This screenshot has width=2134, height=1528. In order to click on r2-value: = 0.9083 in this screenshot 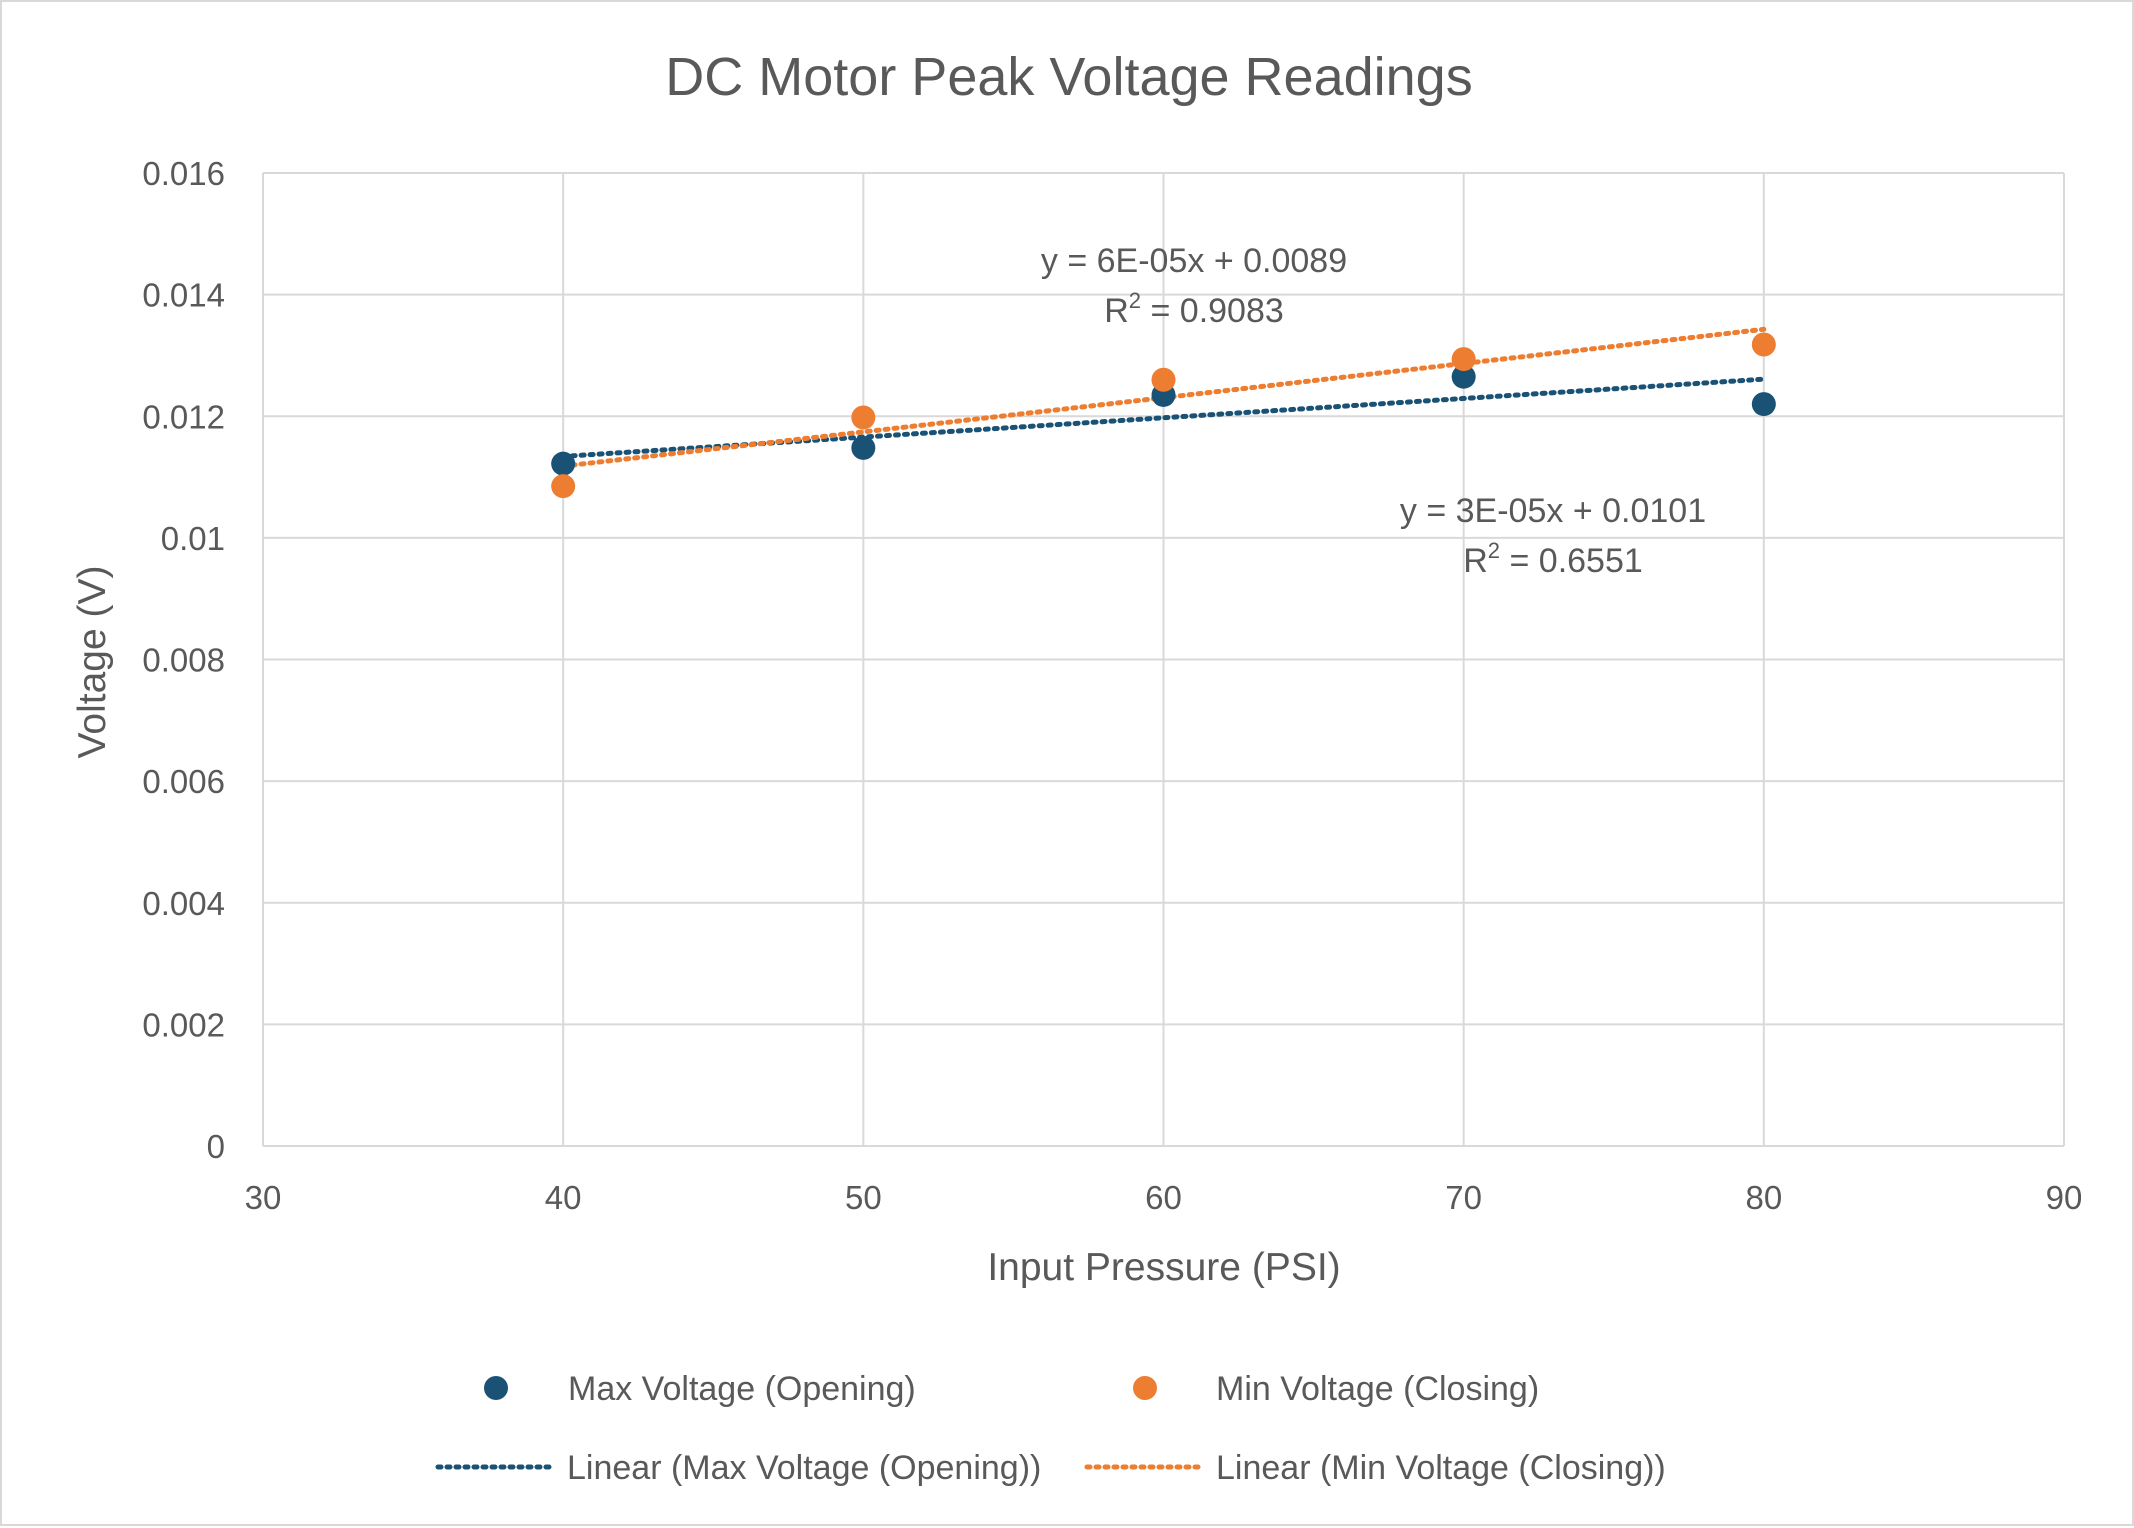, I will do `click(1212, 311)`.